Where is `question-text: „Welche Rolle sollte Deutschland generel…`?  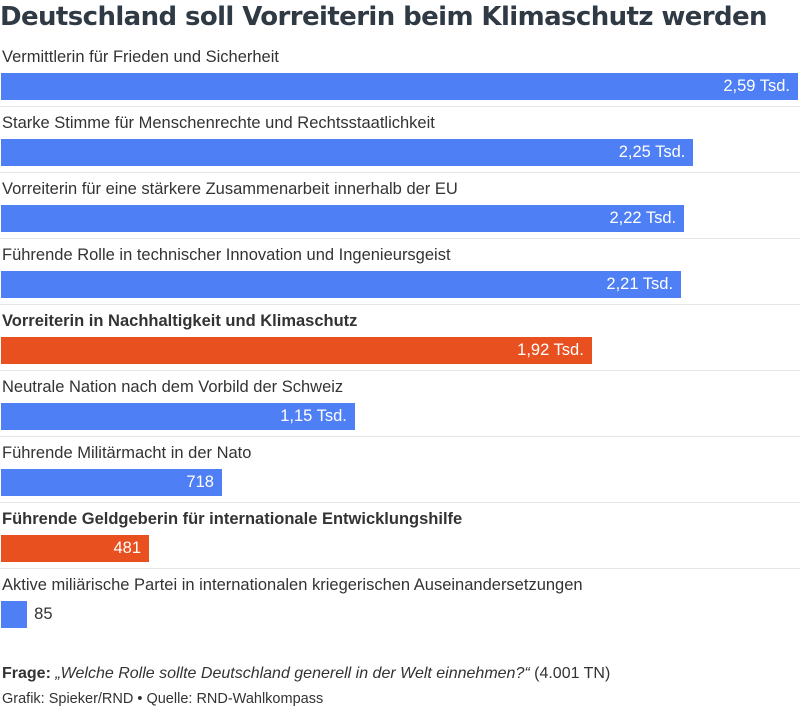 question-text: „Welche Rolle sollte Deutschland generel… is located at coordinates (290, 673).